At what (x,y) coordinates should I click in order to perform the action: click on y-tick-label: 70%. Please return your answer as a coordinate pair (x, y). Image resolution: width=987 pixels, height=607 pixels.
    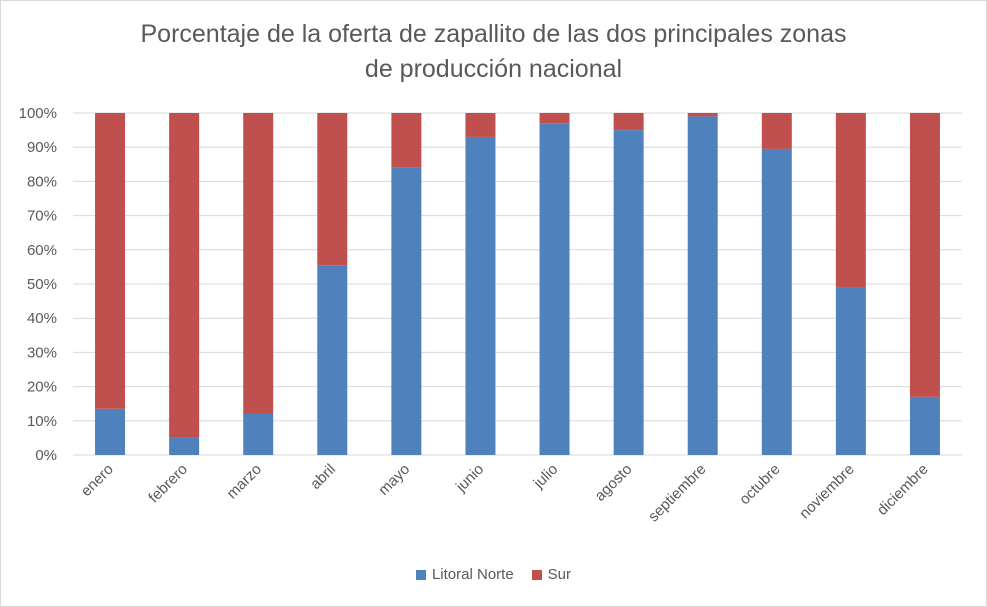
    Looking at the image, I should click on (42, 216).